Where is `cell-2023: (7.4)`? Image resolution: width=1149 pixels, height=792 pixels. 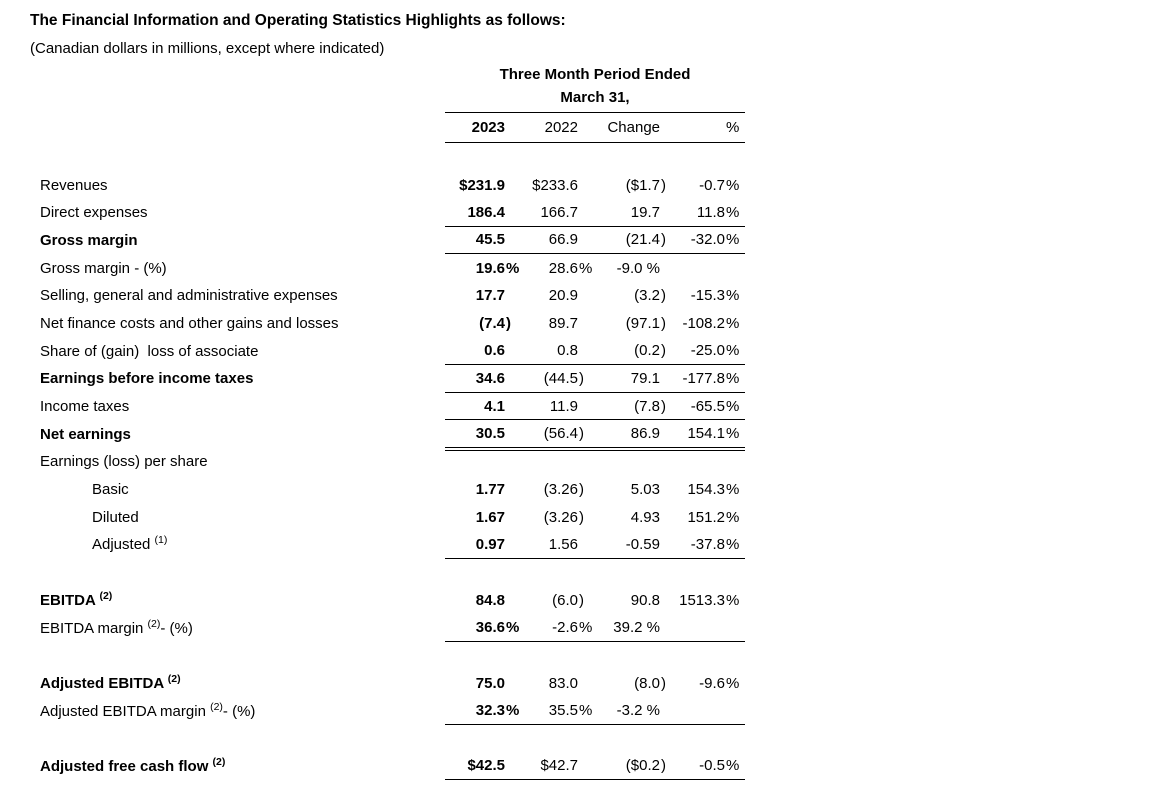
cell-2023: (7.4) is located at coordinates (495, 323).